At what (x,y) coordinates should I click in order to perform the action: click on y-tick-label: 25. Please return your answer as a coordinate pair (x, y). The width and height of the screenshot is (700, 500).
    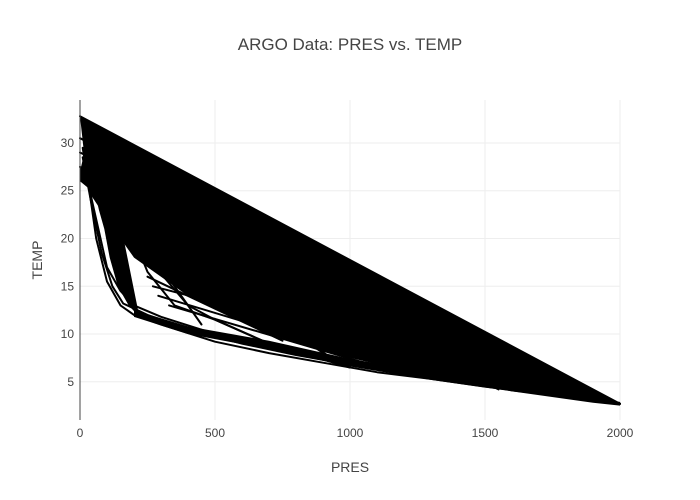
    Looking at the image, I should click on (68, 191).